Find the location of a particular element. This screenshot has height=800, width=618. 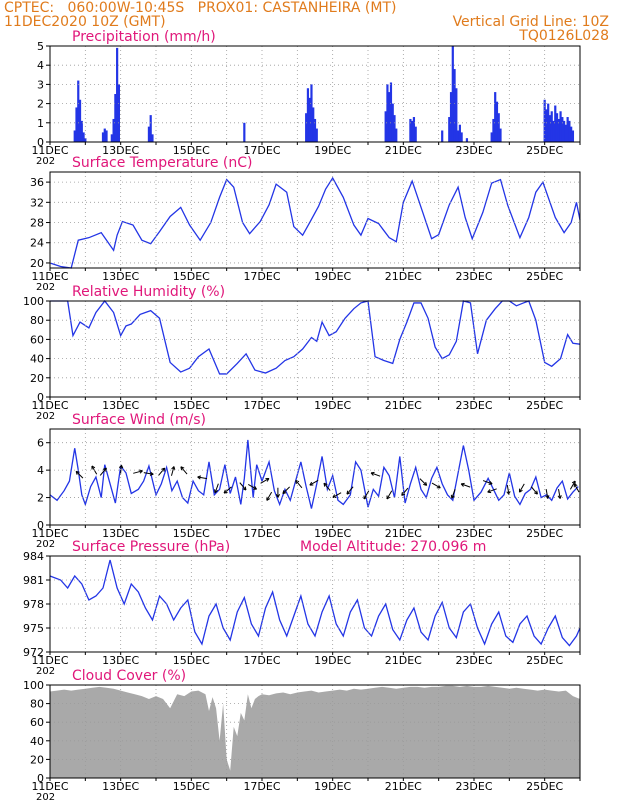

surface-pressure-year-label: 202 is located at coordinates (45, 671).